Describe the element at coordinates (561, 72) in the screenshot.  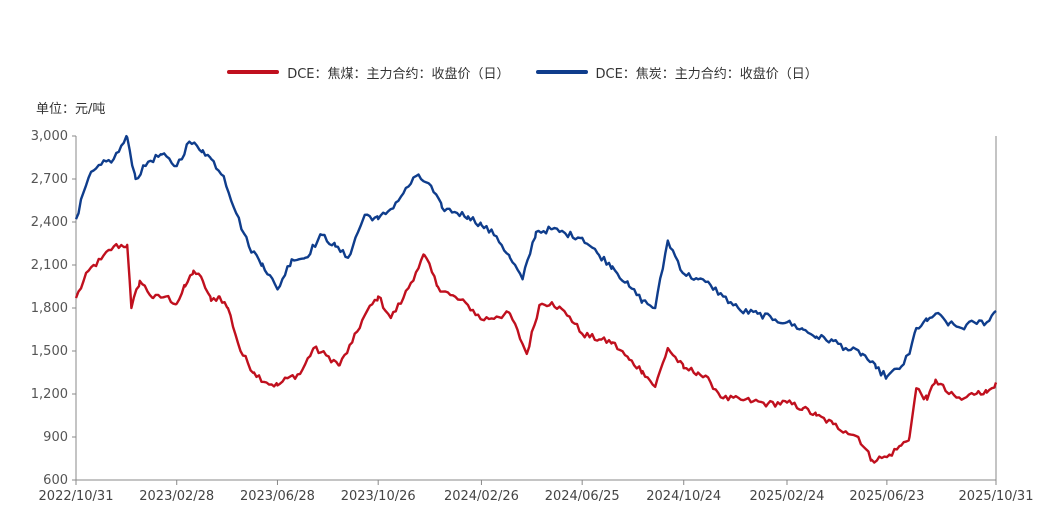
I see `legend-swatch-coke` at that location.